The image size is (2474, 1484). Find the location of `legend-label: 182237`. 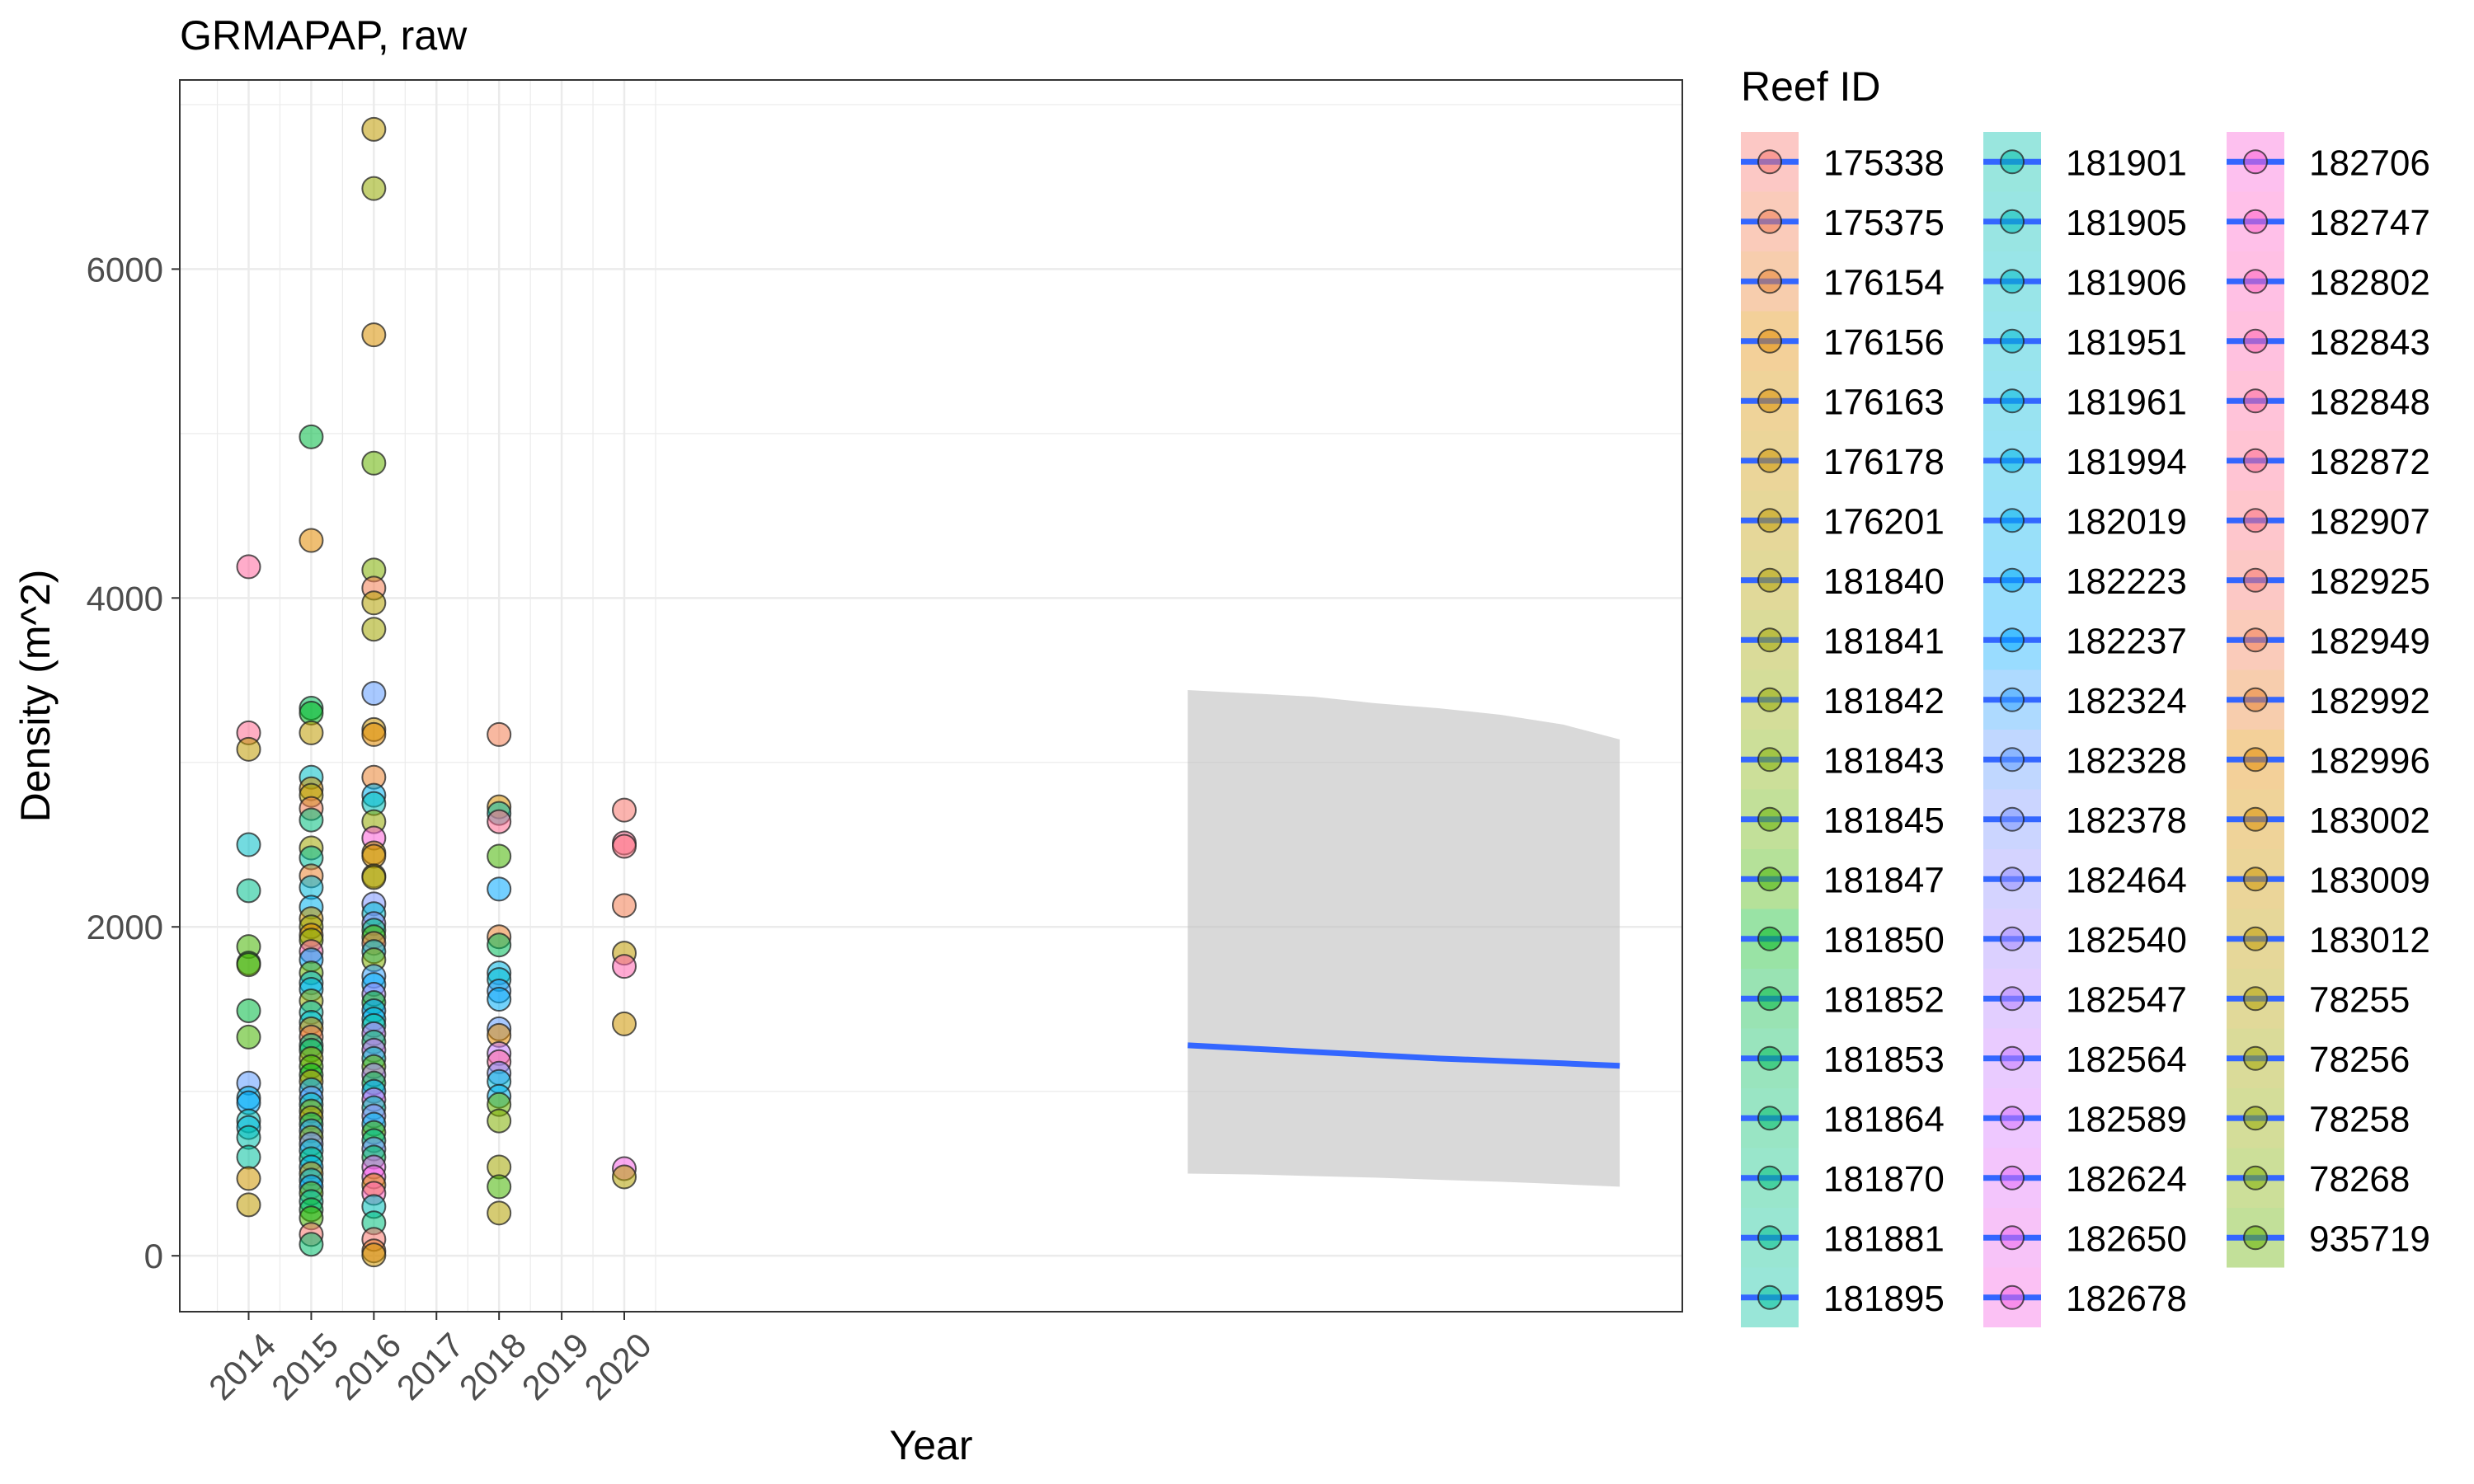

legend-label: 182237 is located at coordinates (2126, 641).